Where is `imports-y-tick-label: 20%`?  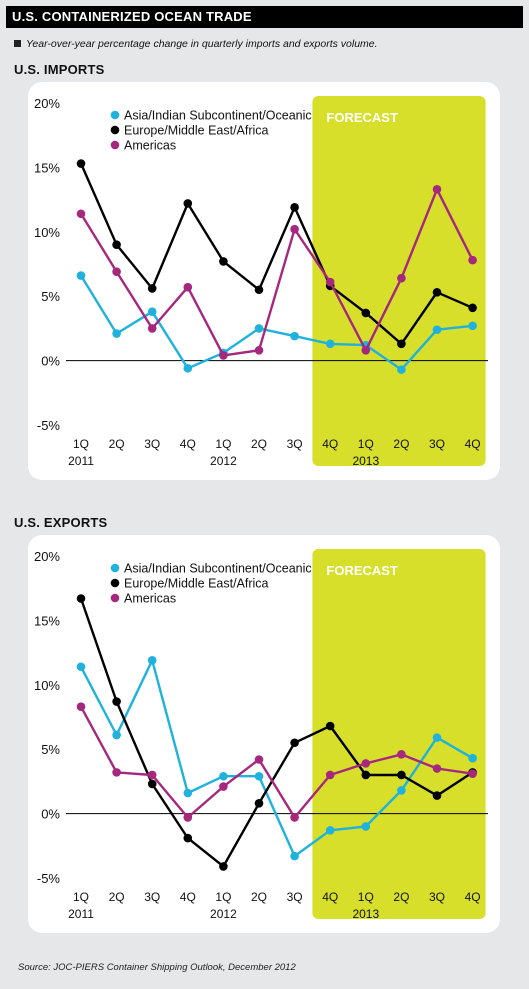
imports-y-tick-label: 20% is located at coordinates (47, 103).